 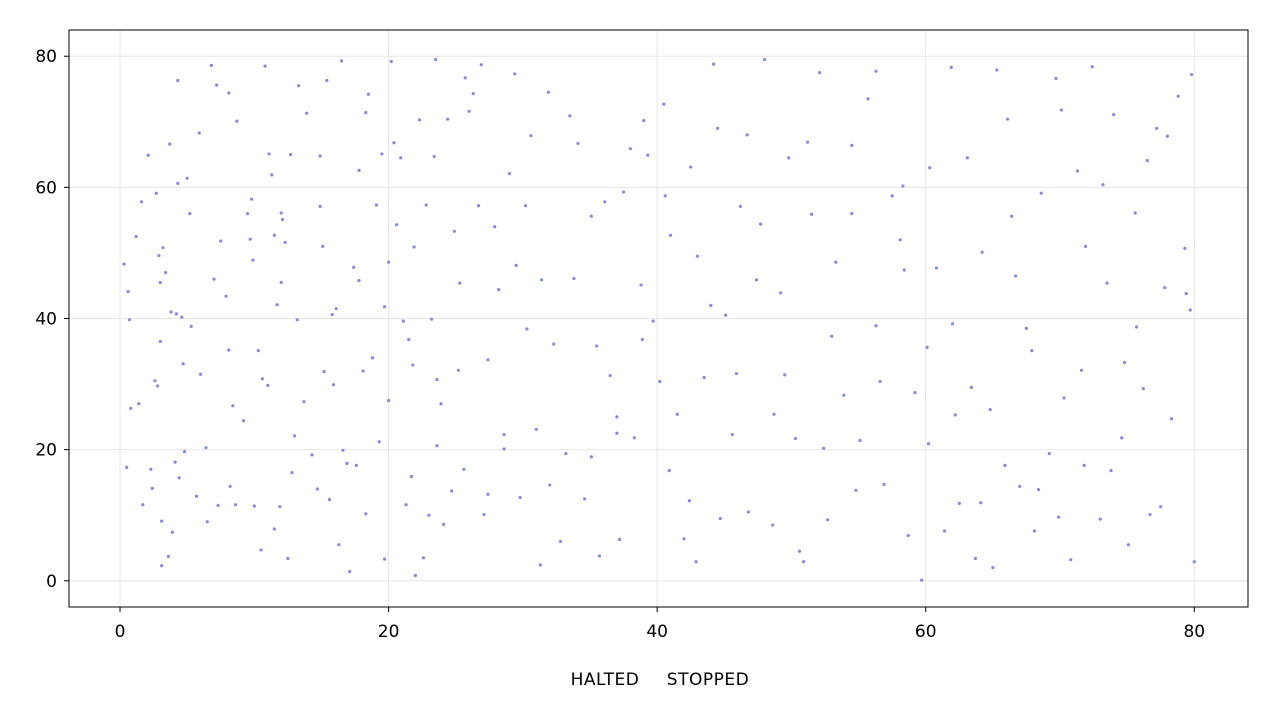 What do you see at coordinates (46, 320) in the screenshot?
I see `y-tick-label: 40` at bounding box center [46, 320].